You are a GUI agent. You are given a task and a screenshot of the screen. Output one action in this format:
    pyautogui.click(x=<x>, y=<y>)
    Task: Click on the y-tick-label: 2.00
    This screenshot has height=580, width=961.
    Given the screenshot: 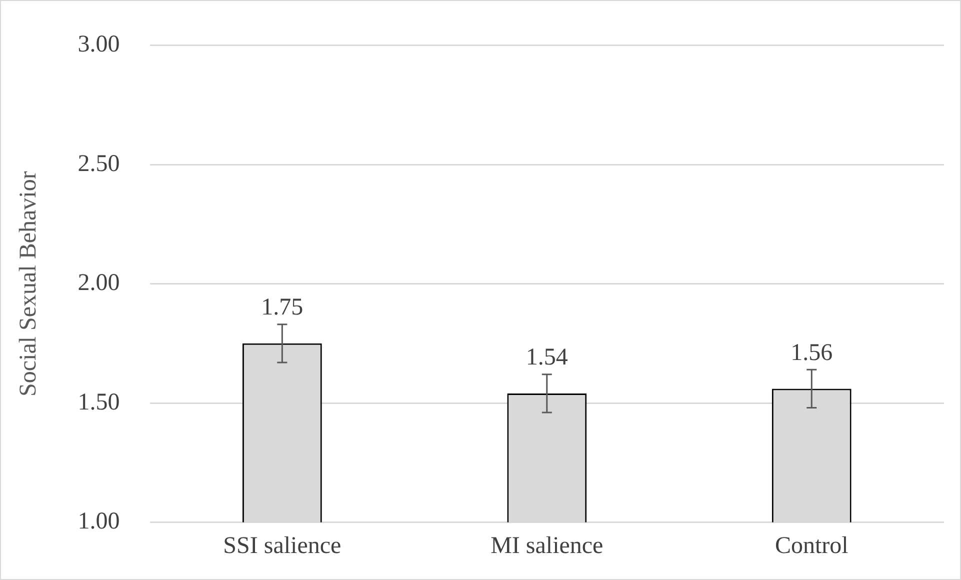 What is the action you would take?
    pyautogui.click(x=99, y=283)
    